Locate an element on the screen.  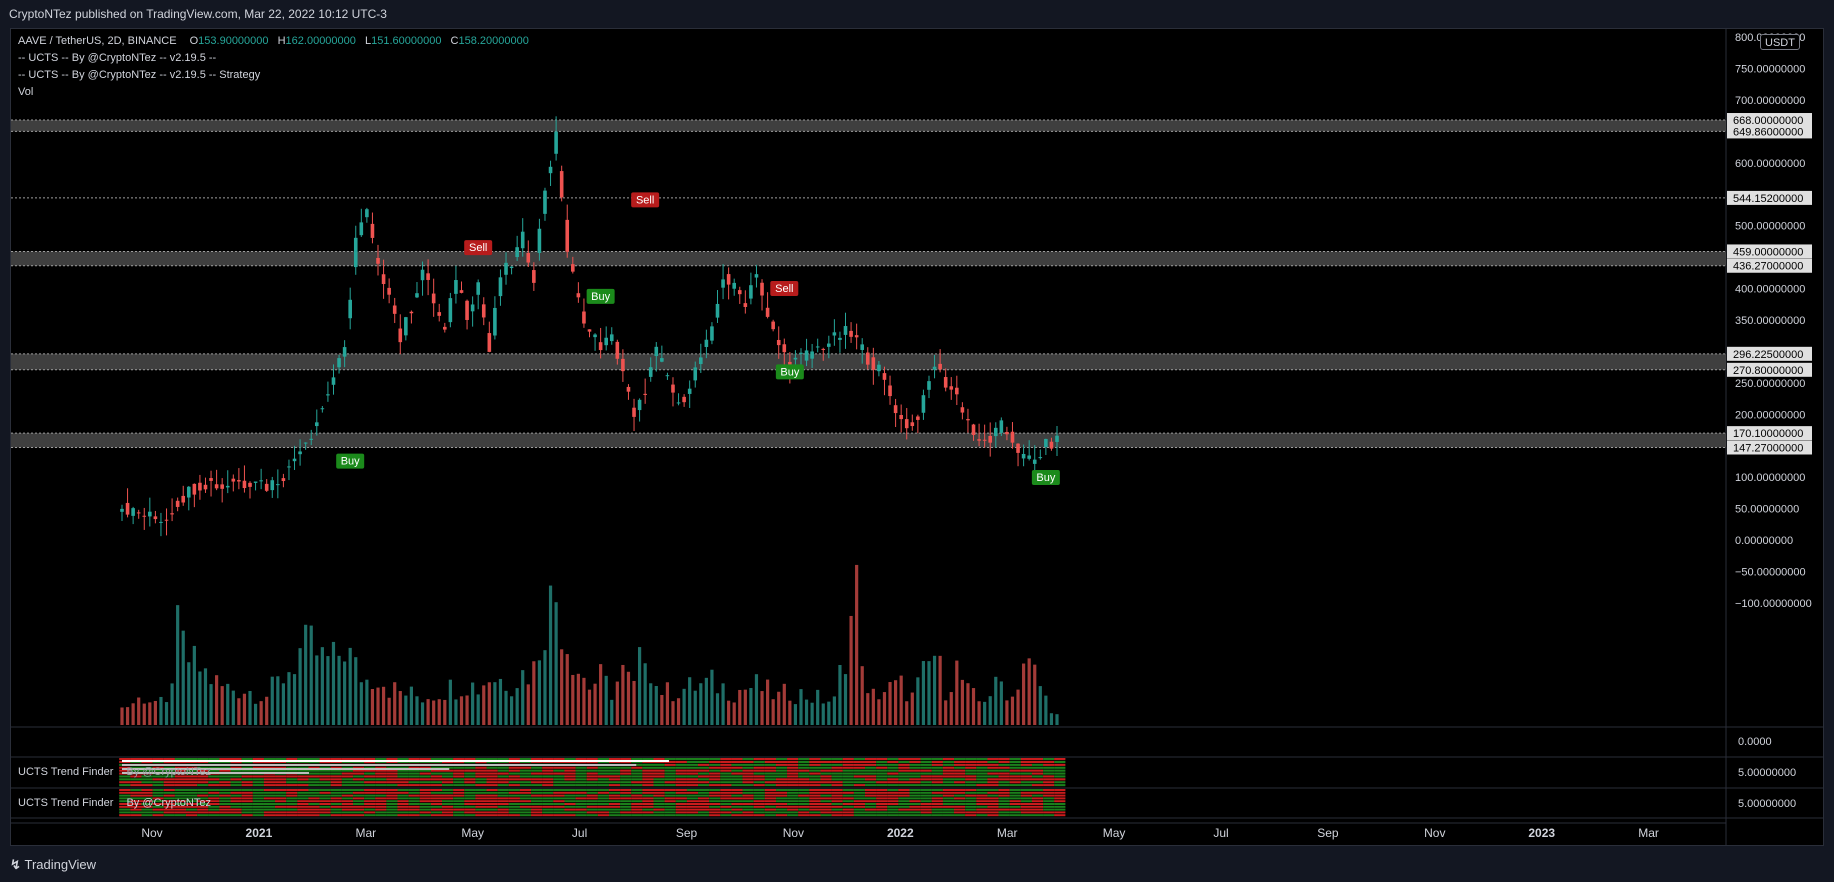
trend-finder-pane-1-label: UCTS Trend Finder By @CryptoNTez is located at coordinates (114, 772).